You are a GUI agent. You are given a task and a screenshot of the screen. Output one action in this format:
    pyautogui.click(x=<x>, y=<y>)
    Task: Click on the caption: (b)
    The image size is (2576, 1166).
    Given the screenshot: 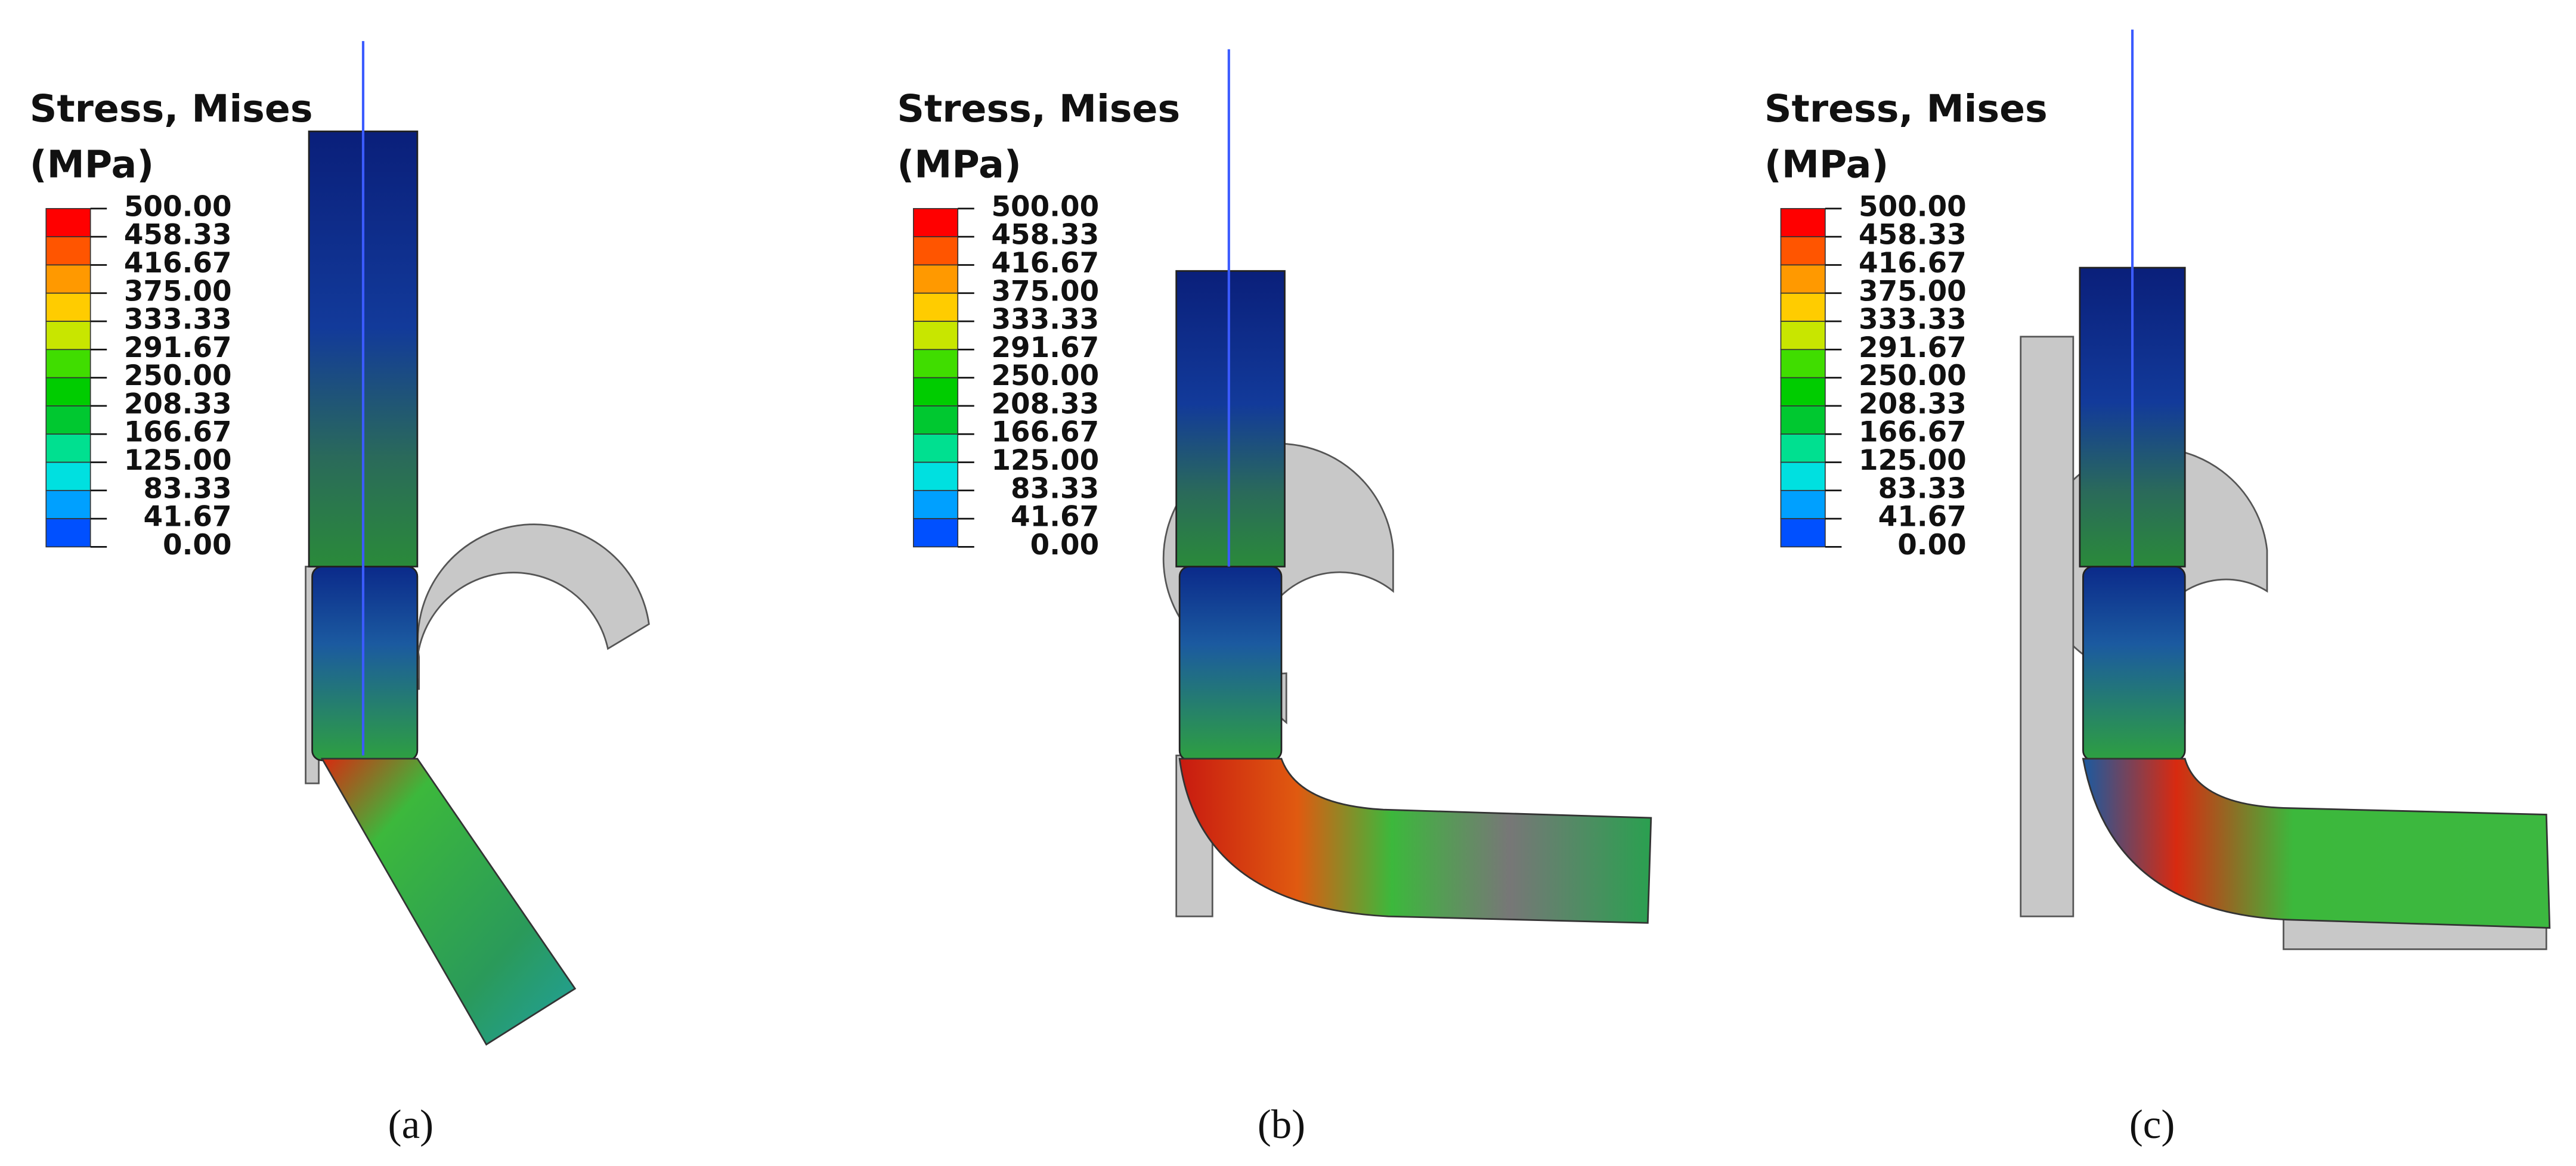 What is the action you would take?
    pyautogui.click(x=1282, y=1124)
    